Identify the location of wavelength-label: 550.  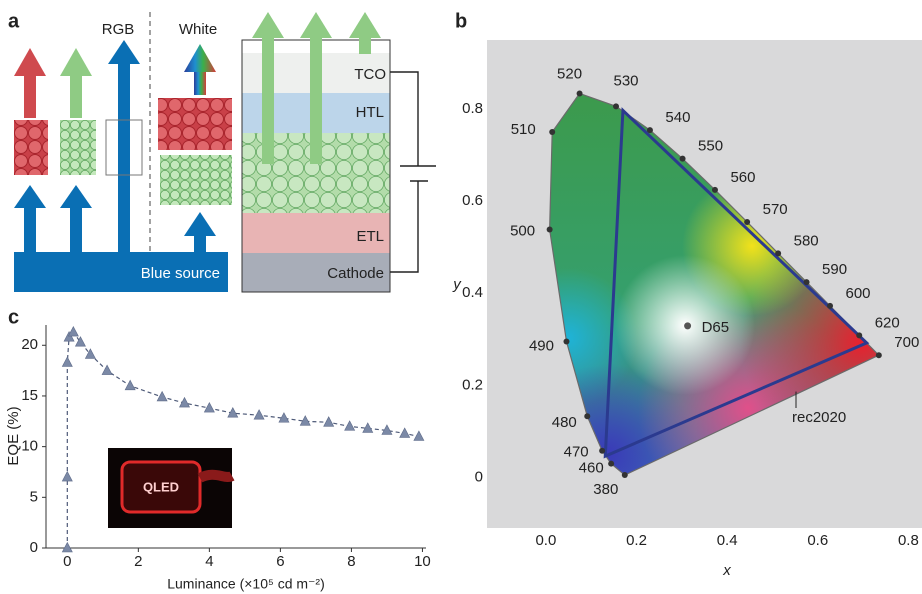
(710, 146).